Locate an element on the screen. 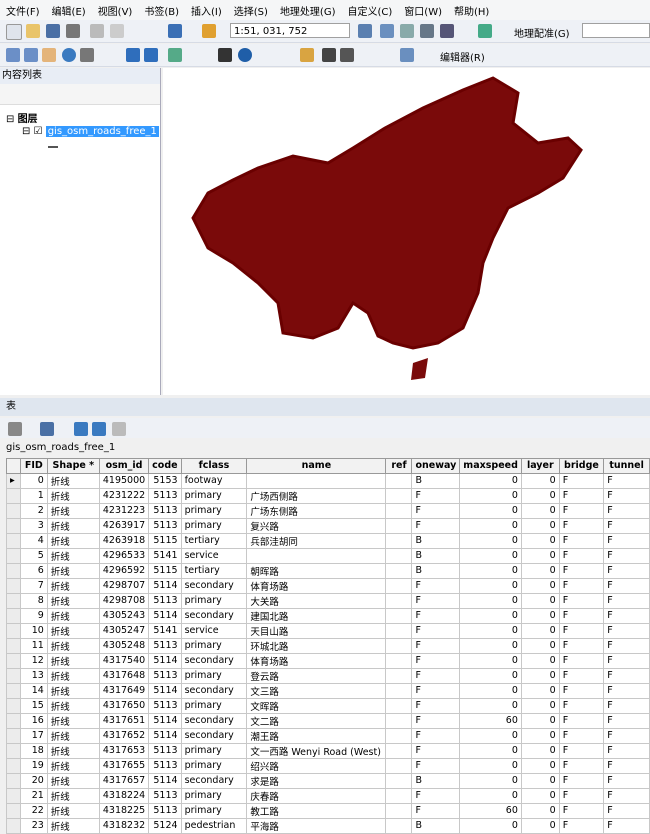  georef-combo is located at coordinates (616, 30).